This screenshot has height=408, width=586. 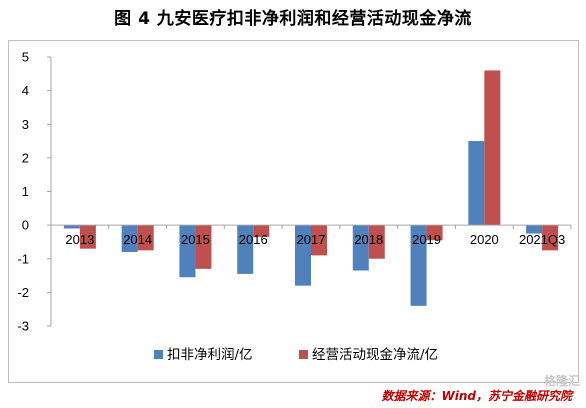 I want to click on watermark: 格隆汇, so click(x=561, y=381).